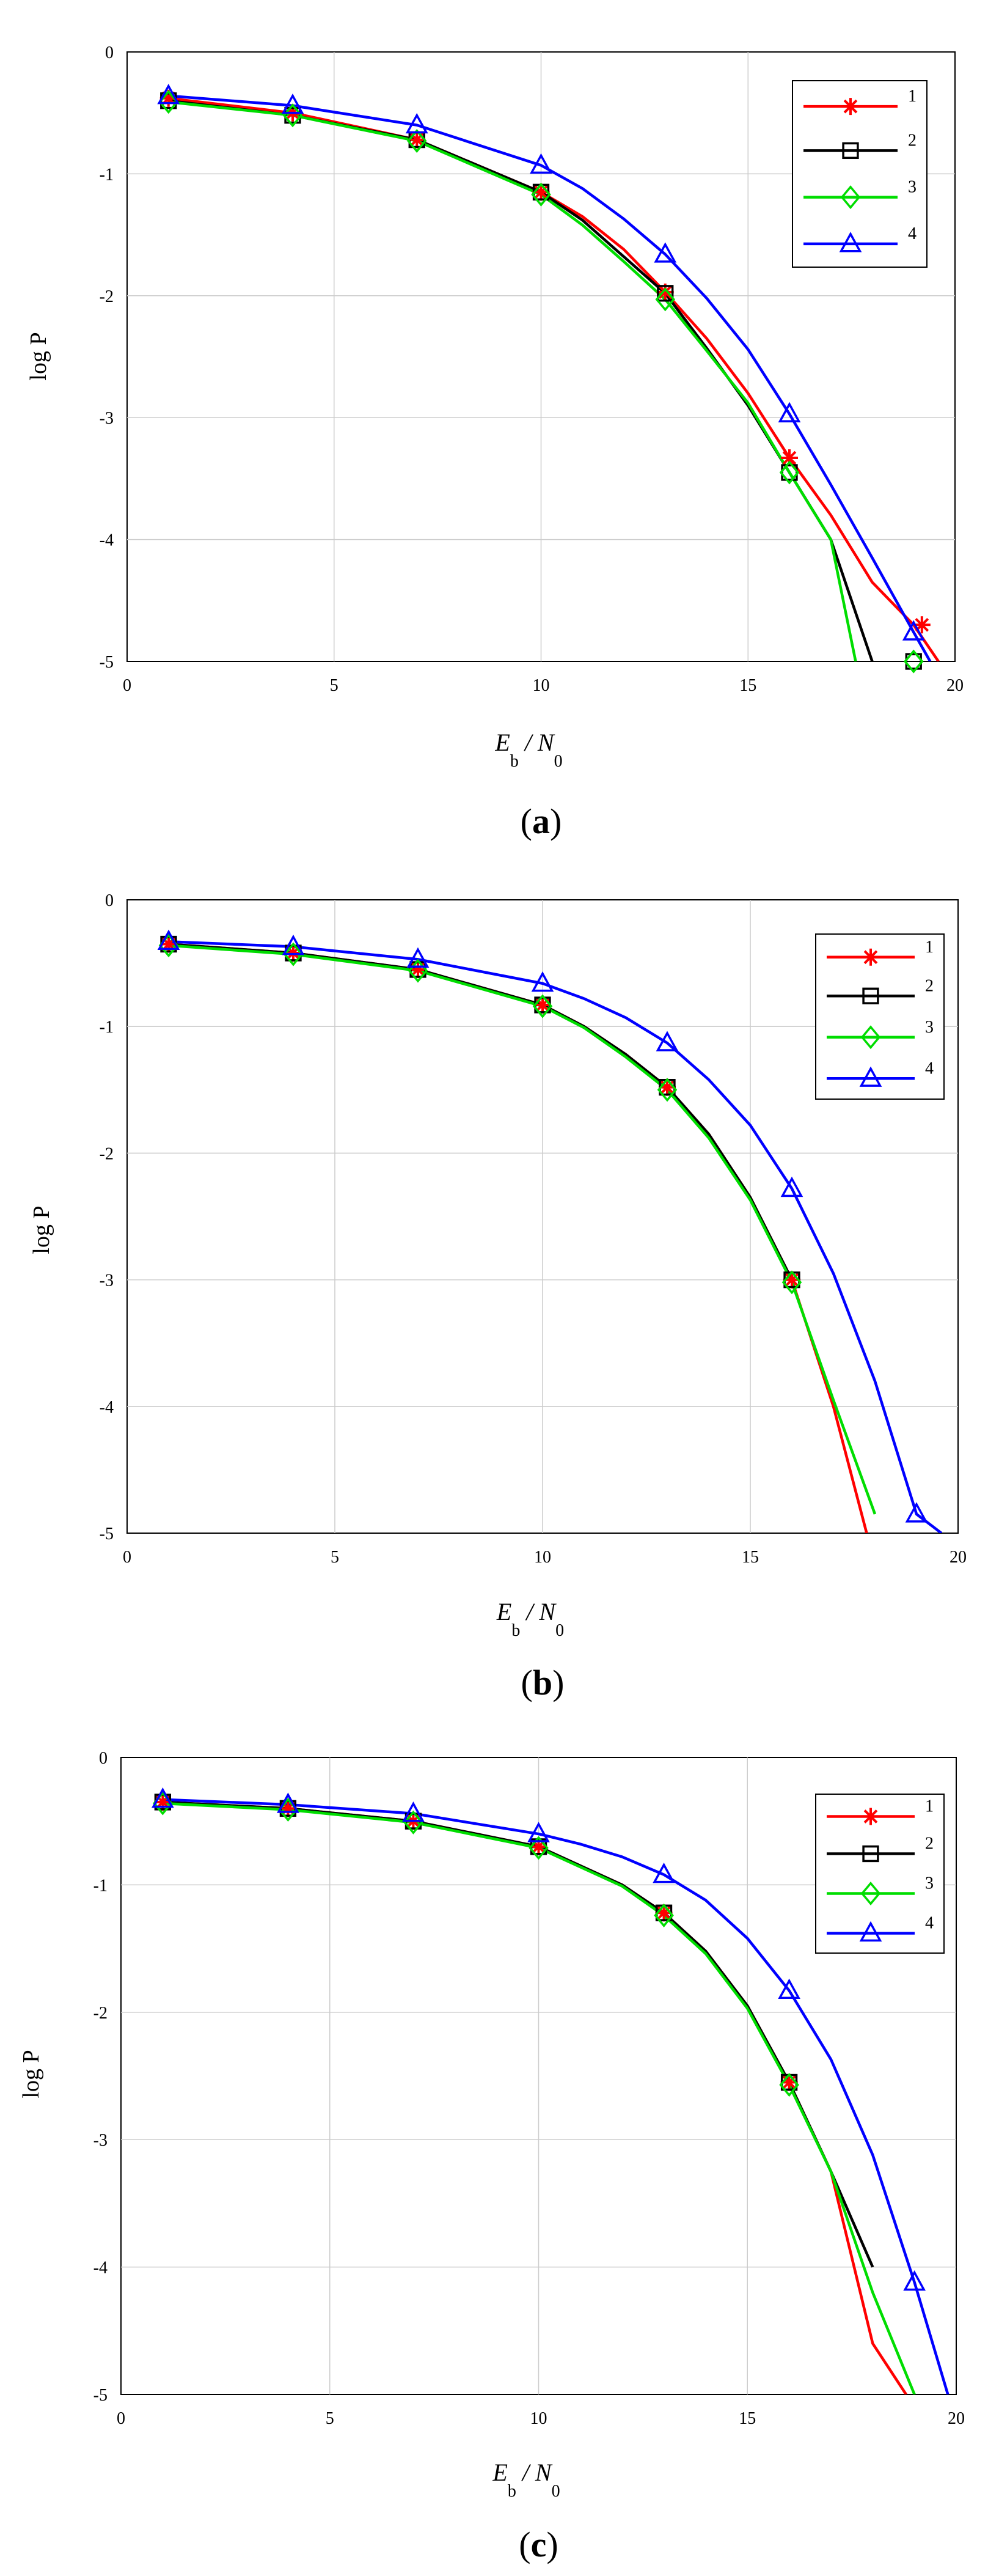  I want to click on x-tick-label: 20, so click(956, 2418).